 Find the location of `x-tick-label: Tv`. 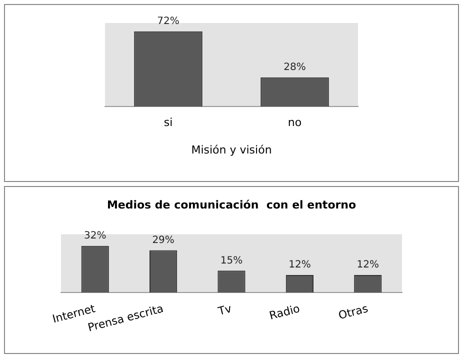

x-tick-label: Tv is located at coordinates (225, 310).